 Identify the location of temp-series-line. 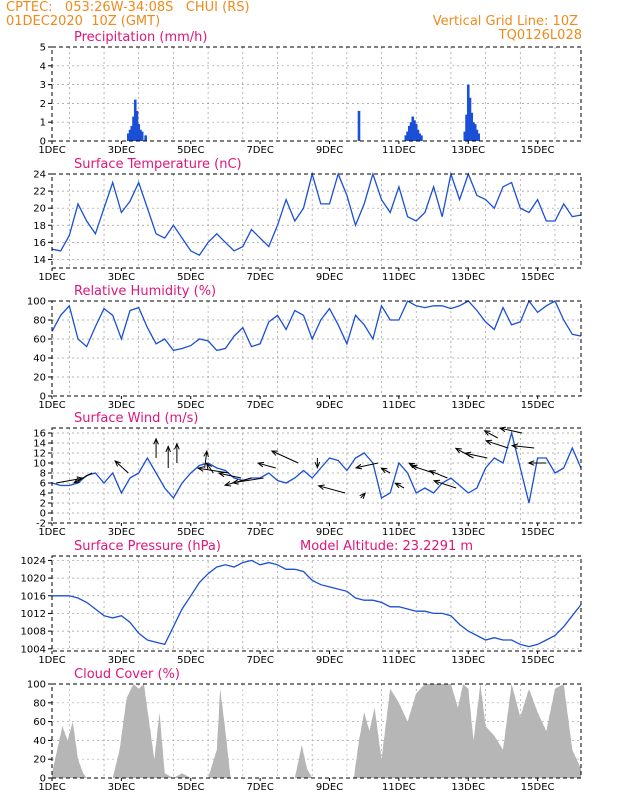
(316, 214).